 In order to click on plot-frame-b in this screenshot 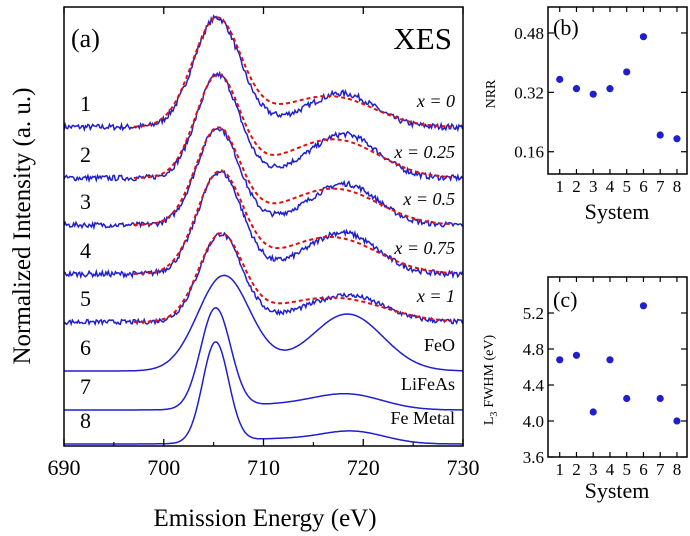, I will do `click(617, 90)`.